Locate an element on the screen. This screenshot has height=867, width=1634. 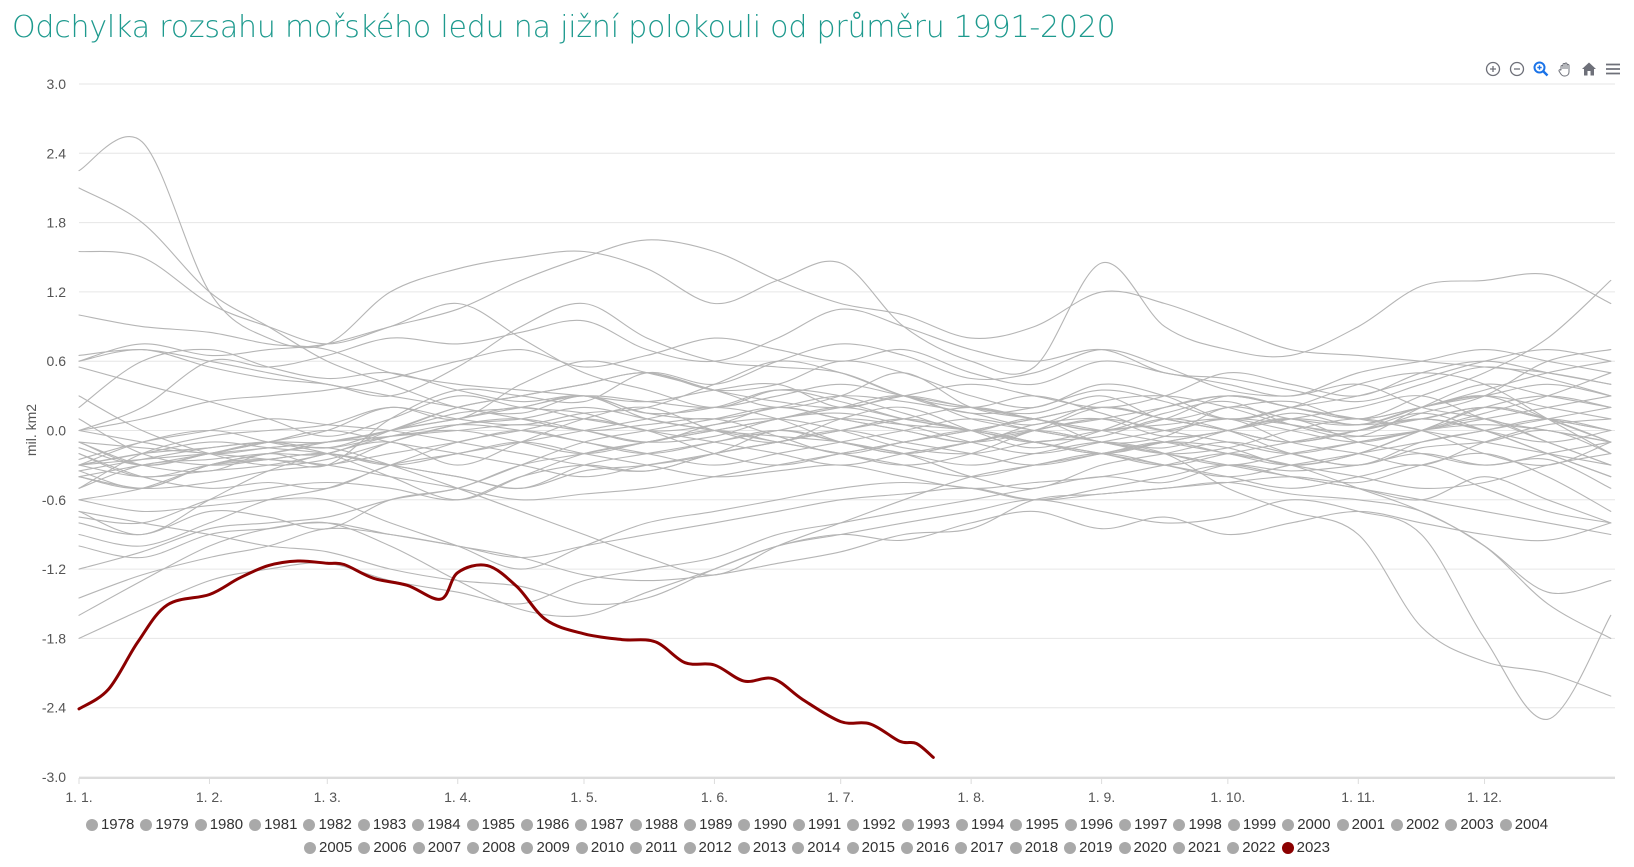
legend-item-2001: 2001 is located at coordinates (1360, 824).